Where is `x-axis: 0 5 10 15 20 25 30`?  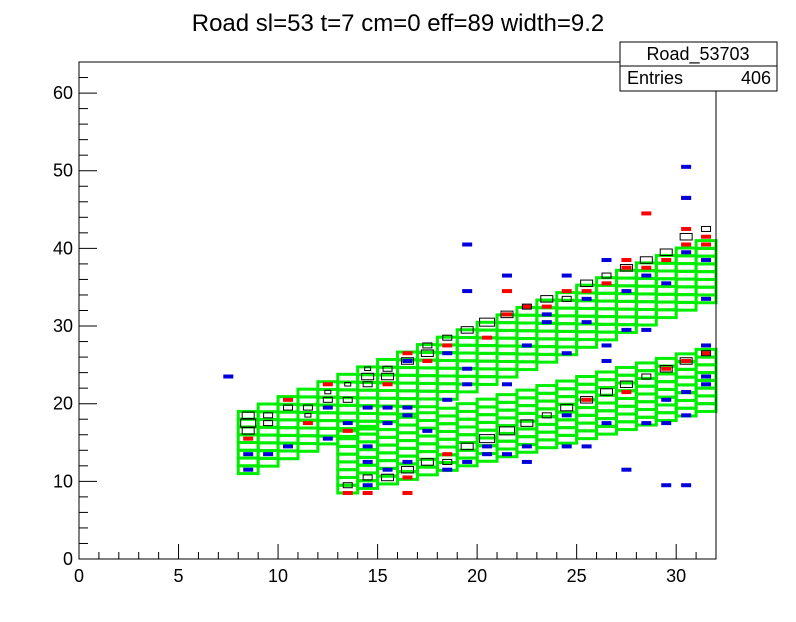
x-axis: 0 5 10 15 20 25 30 is located at coordinates (395, 565).